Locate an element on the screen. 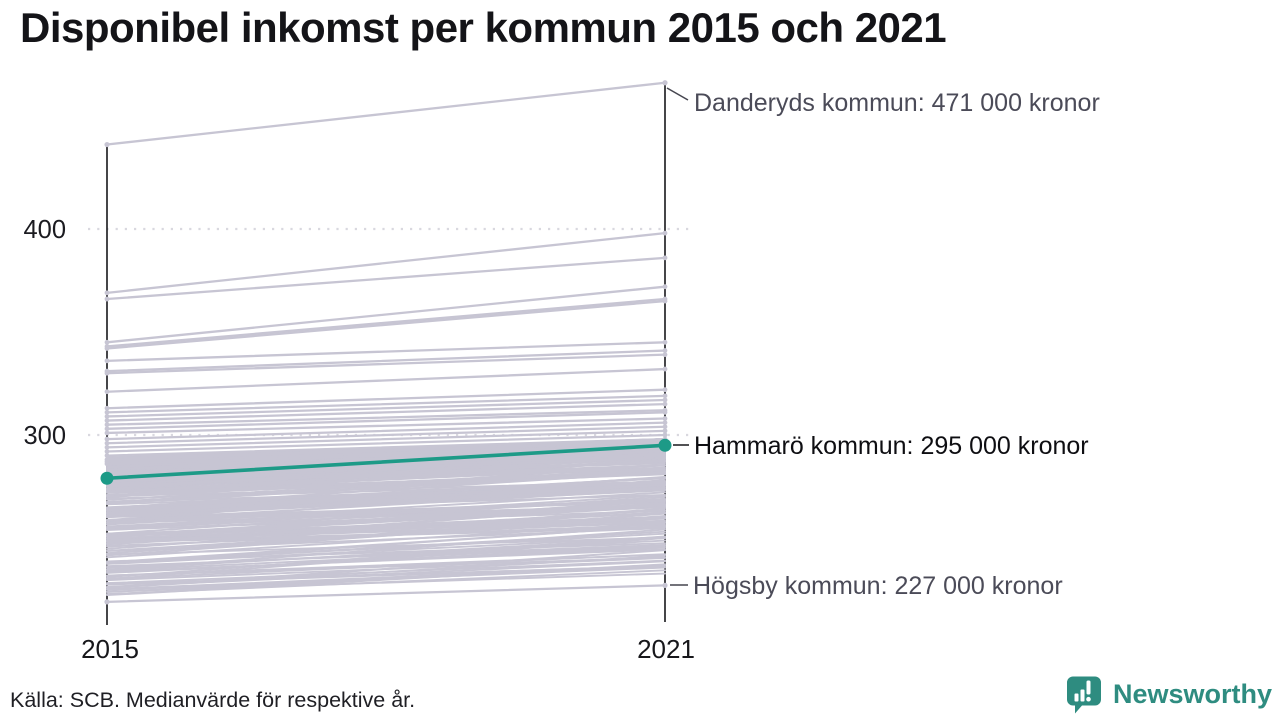 This screenshot has width=1280, height=720. newsworthy-logo: Newsworthy is located at coordinates (1168, 694).